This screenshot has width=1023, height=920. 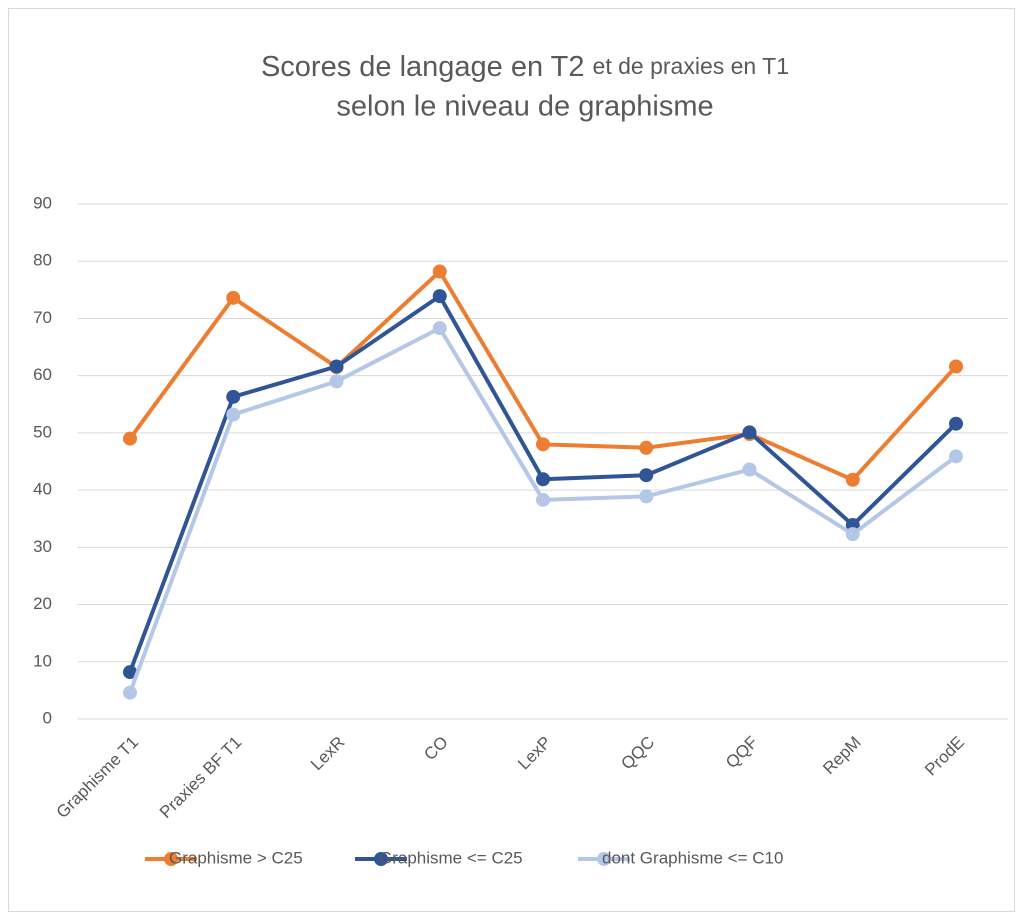 I want to click on y-tick-label: 30, so click(x=42, y=546).